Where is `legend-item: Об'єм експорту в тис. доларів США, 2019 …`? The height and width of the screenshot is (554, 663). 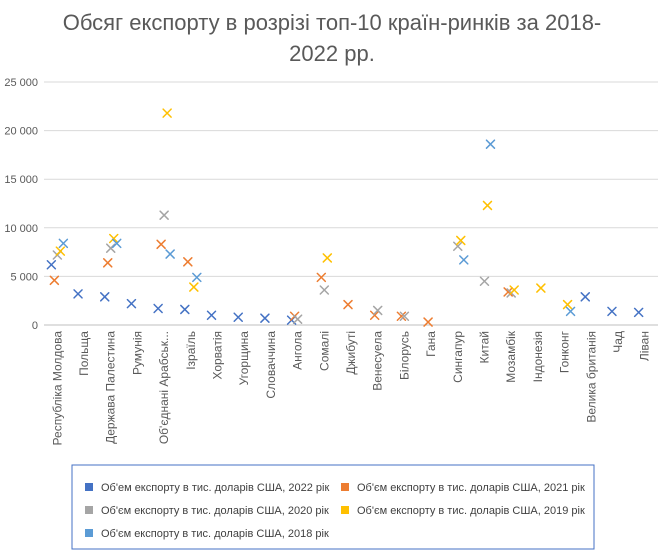
legend-item: Об'єм експорту в тис. доларів США, 2019 … is located at coordinates (463, 511).